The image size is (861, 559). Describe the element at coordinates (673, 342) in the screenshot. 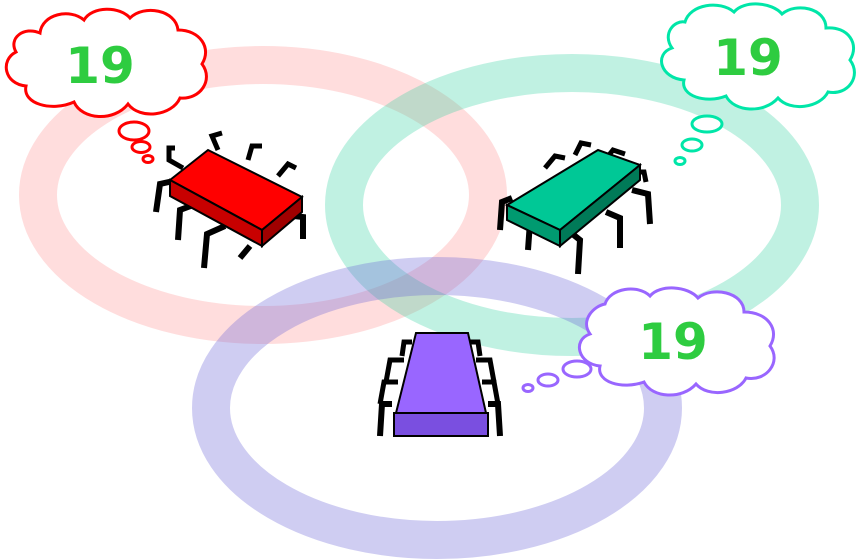

I see `purple-bubble-value: 19` at that location.